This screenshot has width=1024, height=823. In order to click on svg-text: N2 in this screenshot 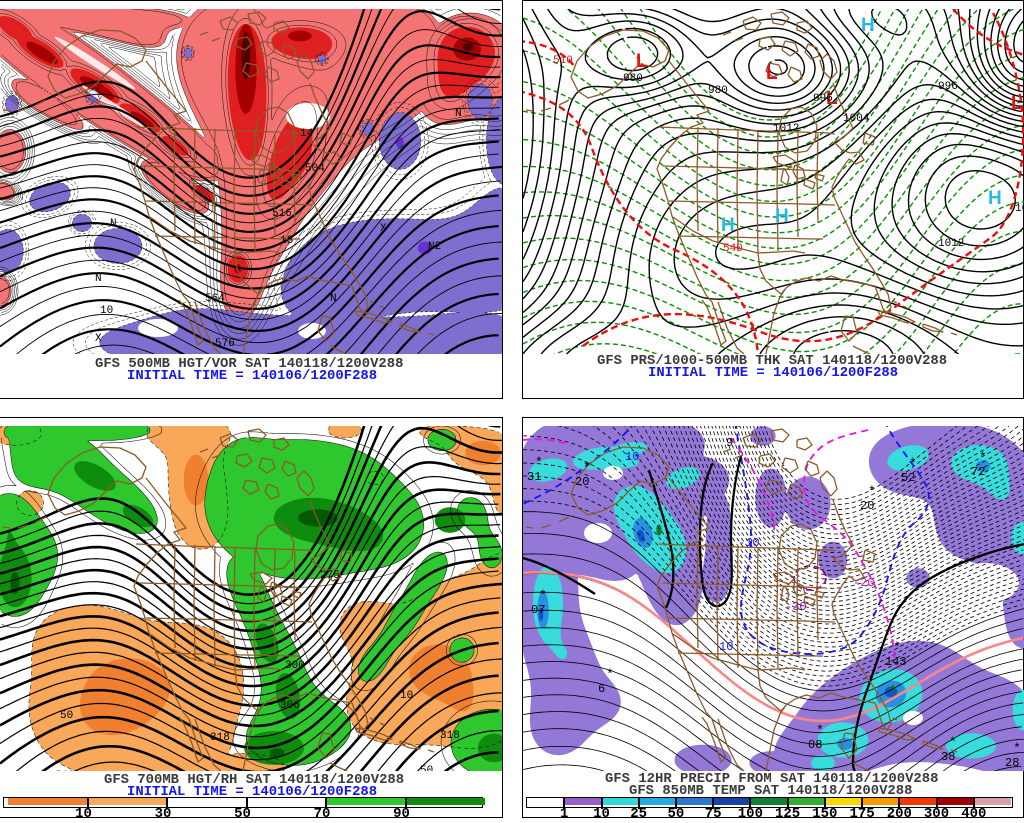, I will do `click(434, 247)`.